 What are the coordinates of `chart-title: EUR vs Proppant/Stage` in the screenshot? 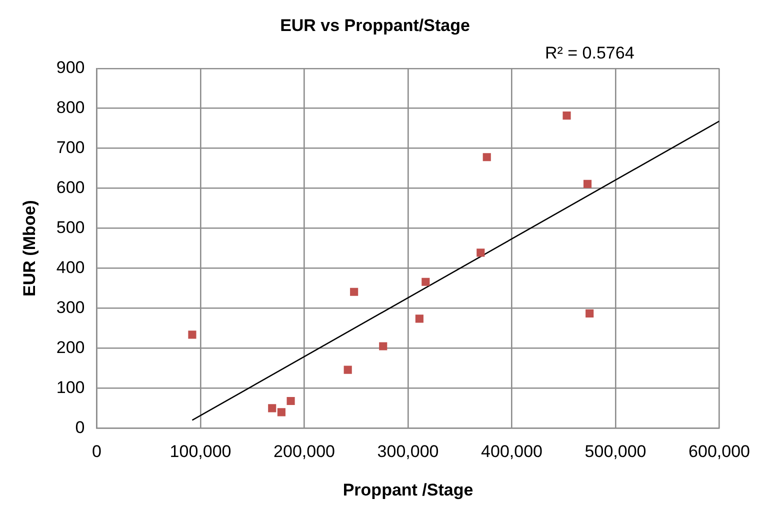 It's located at (375, 25).